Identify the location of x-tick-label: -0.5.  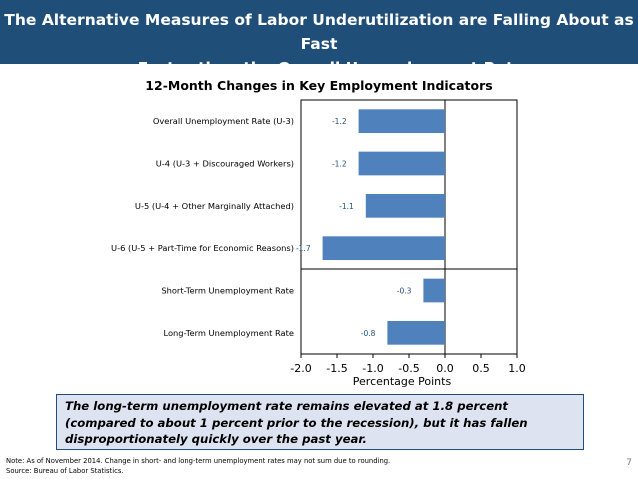
(408, 368).